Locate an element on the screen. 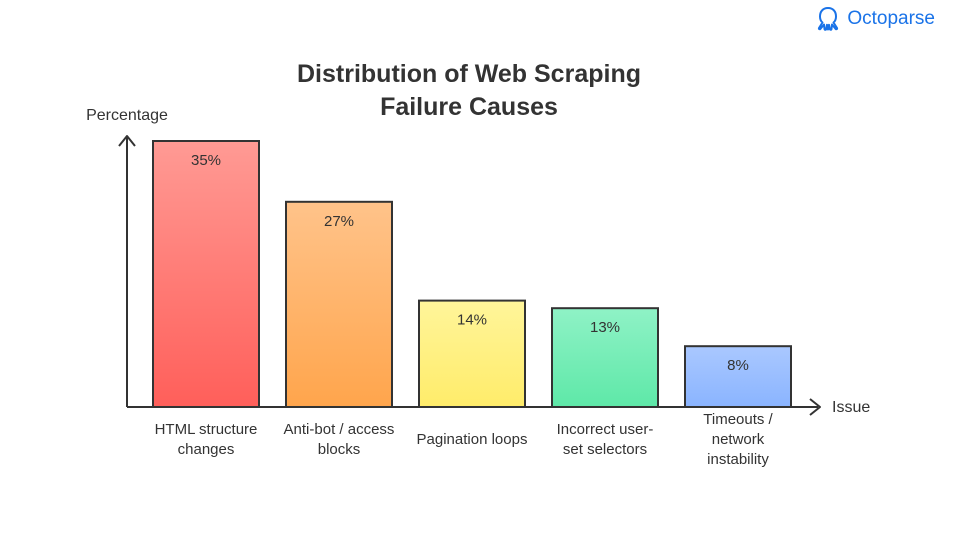  category-label-4: Incorrect user-set selectors is located at coordinates (605, 439).